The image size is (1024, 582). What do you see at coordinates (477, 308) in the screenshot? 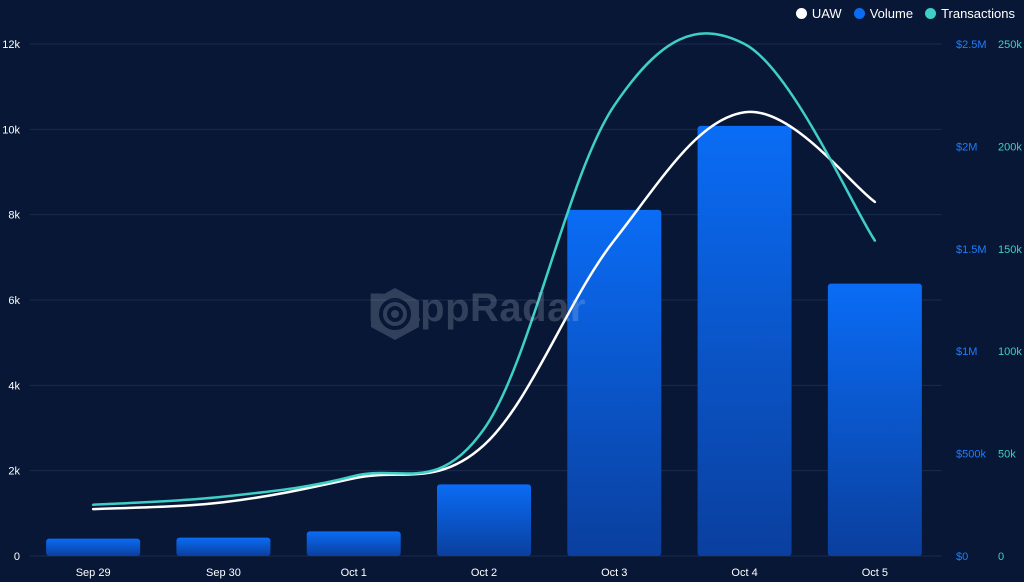
I see `watermark-text: DappRadar` at bounding box center [477, 308].